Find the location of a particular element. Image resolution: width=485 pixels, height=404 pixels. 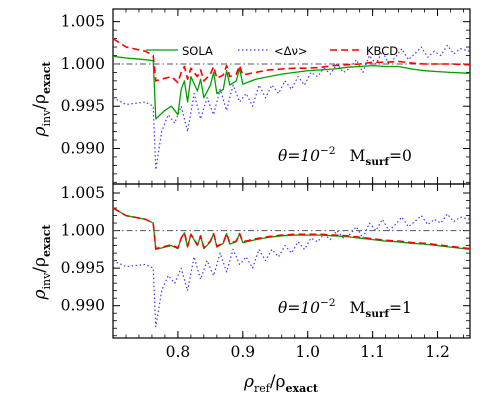

bottom-annotation: θ=10−2 Msurf=1 is located at coordinates (345, 308).